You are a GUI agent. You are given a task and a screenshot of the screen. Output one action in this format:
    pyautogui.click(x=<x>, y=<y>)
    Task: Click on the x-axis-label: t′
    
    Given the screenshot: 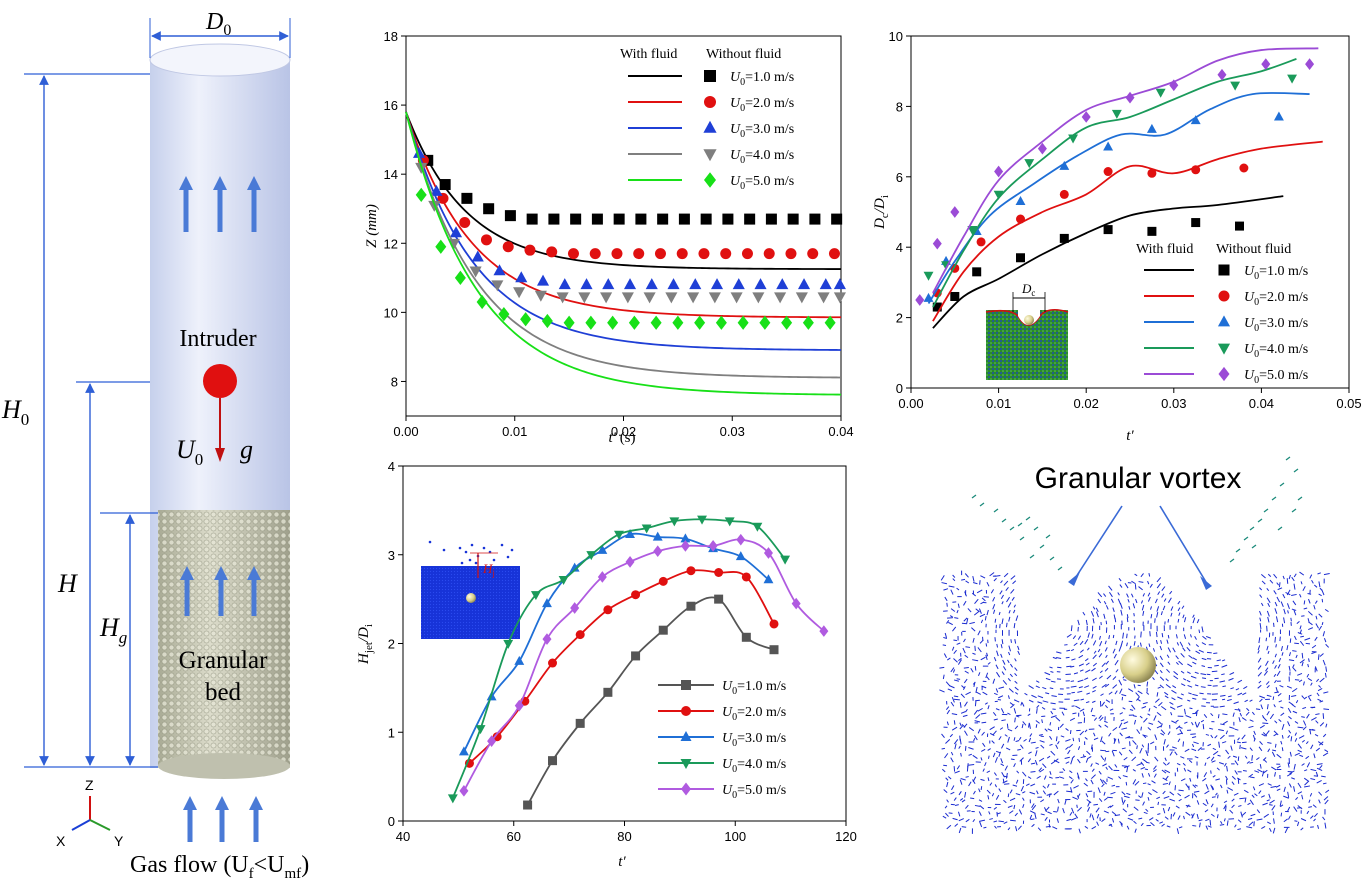 What is the action you would take?
    pyautogui.click(x=1130, y=436)
    